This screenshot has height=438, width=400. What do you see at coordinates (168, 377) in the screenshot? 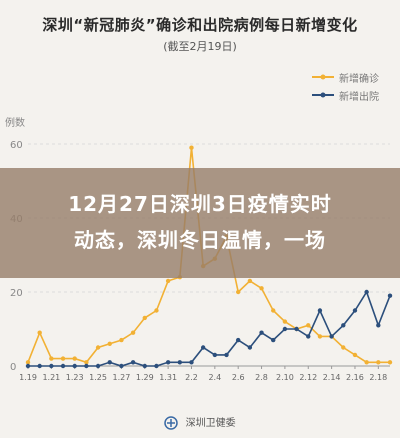
I see `x-tick-label: 1.31` at bounding box center [168, 377].